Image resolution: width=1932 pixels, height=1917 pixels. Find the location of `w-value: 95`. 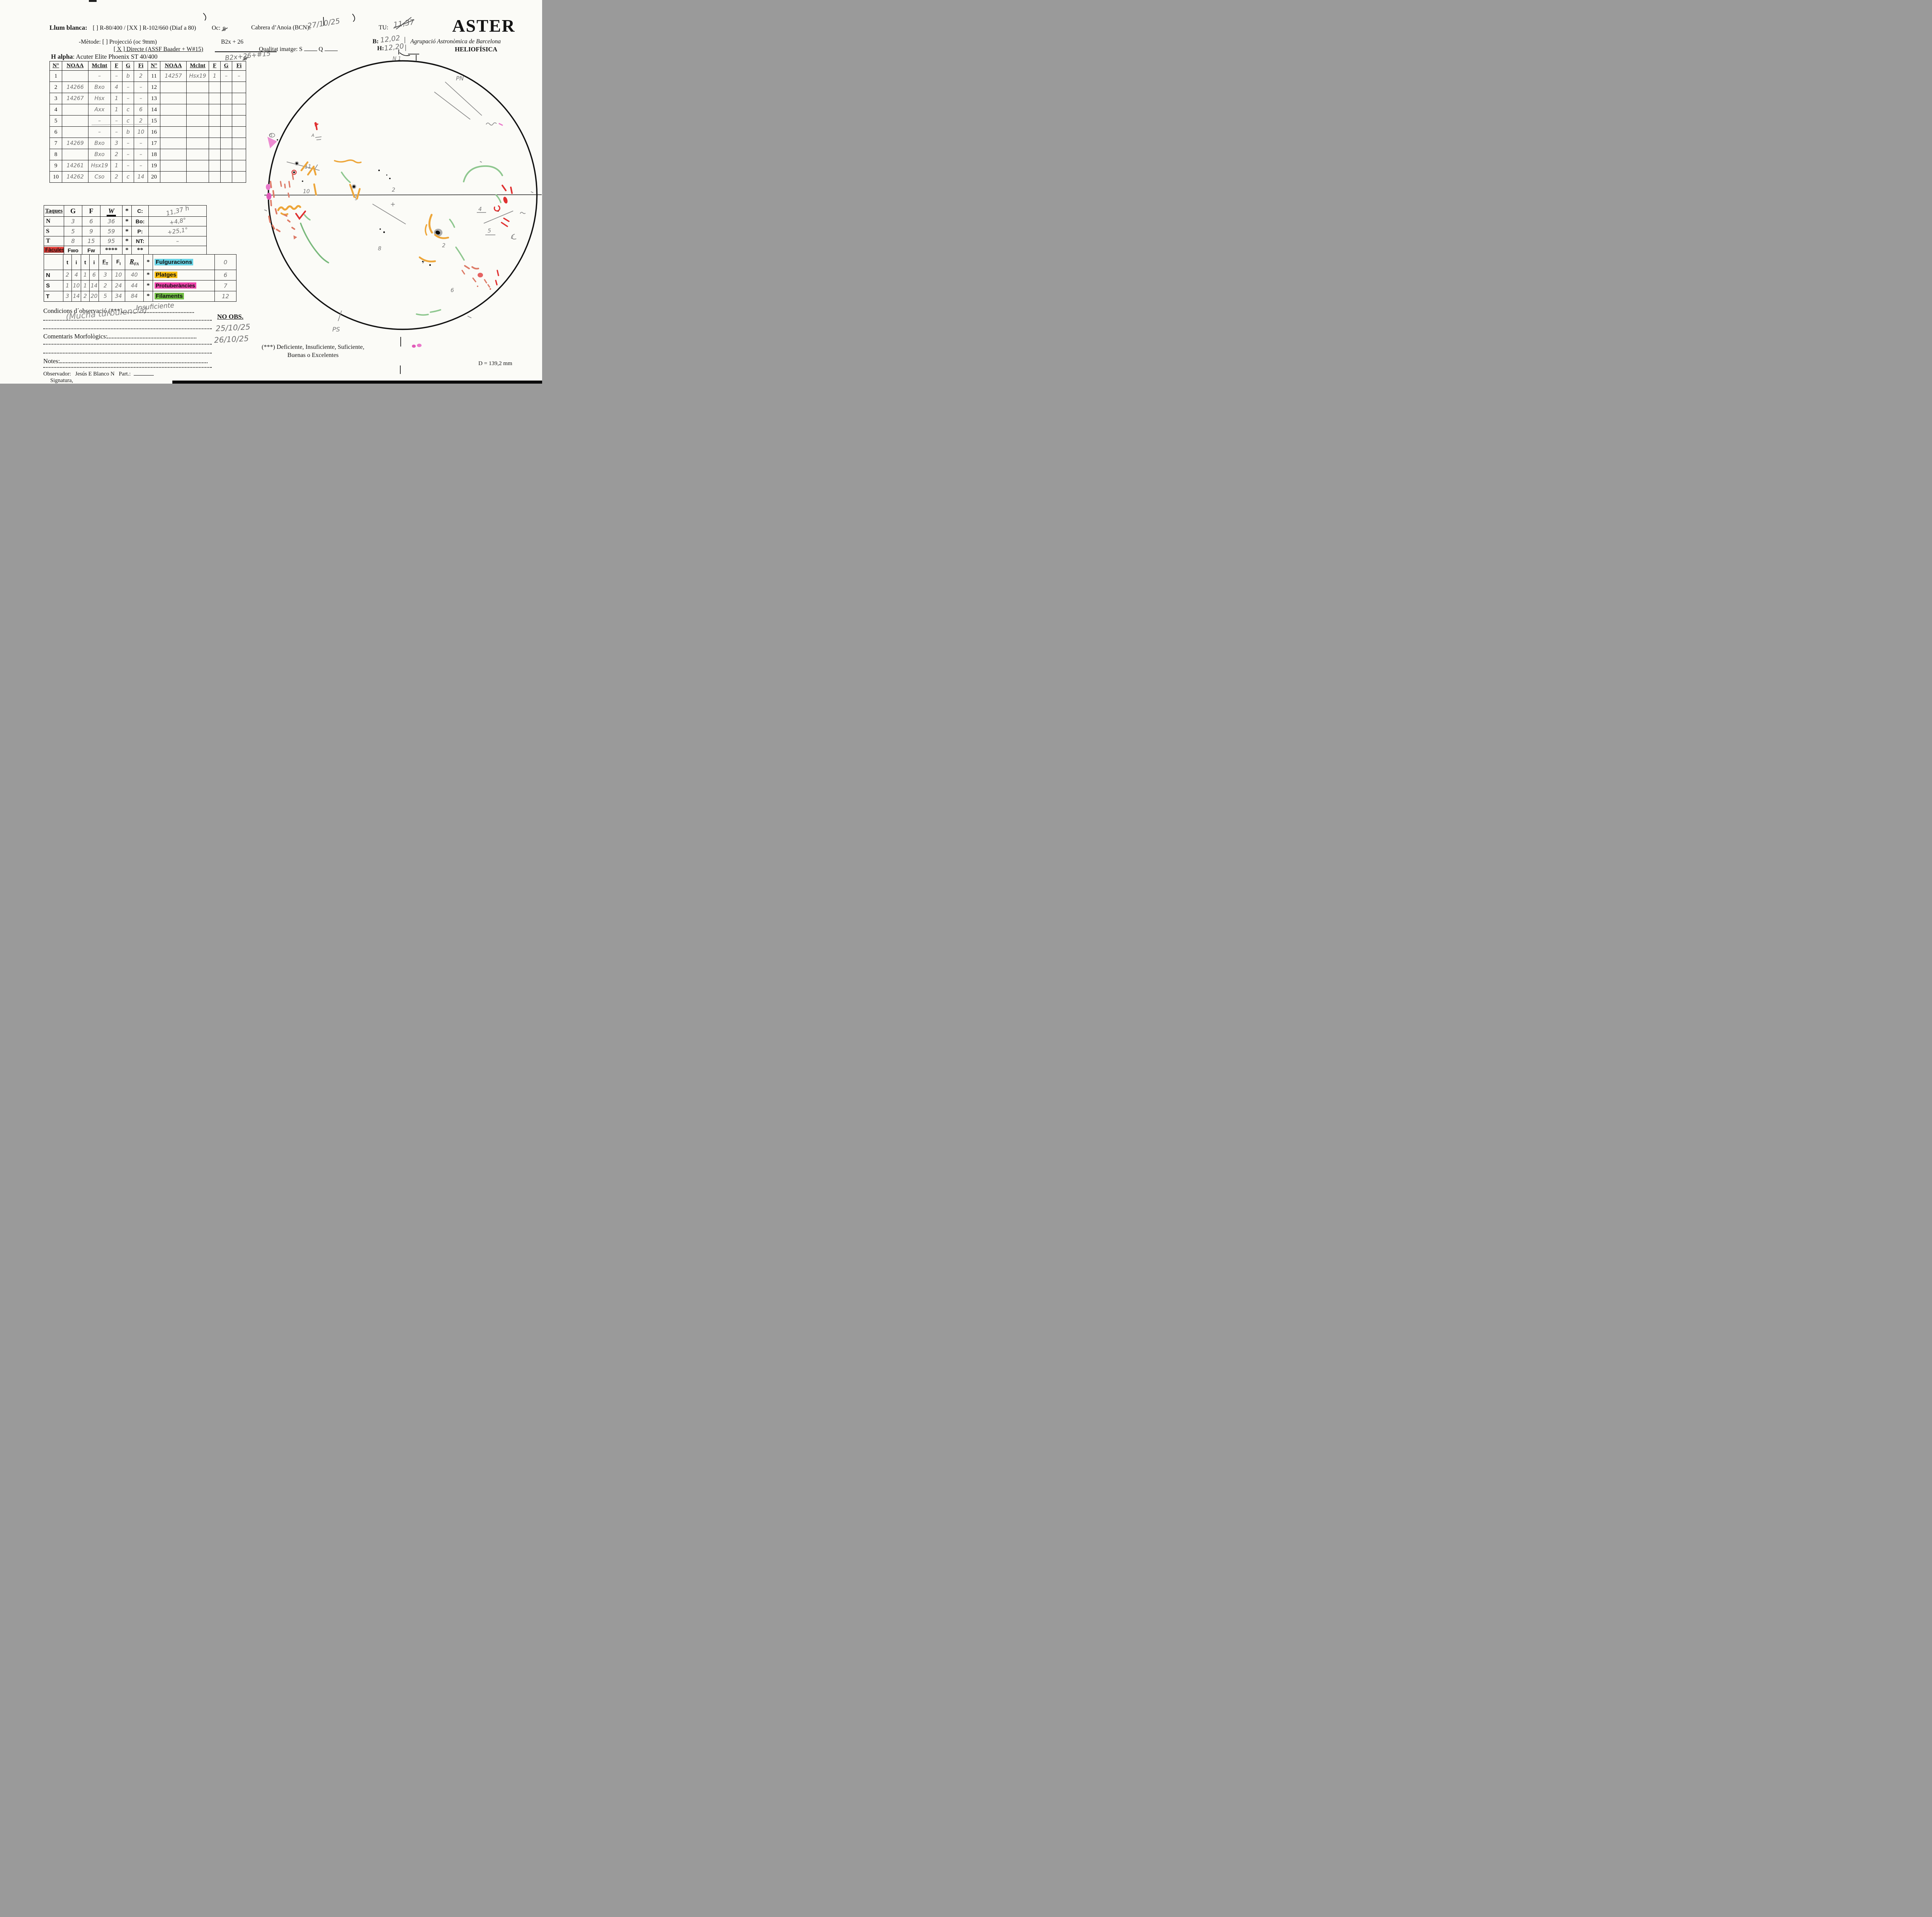

w-value: 95 is located at coordinates (111, 241).